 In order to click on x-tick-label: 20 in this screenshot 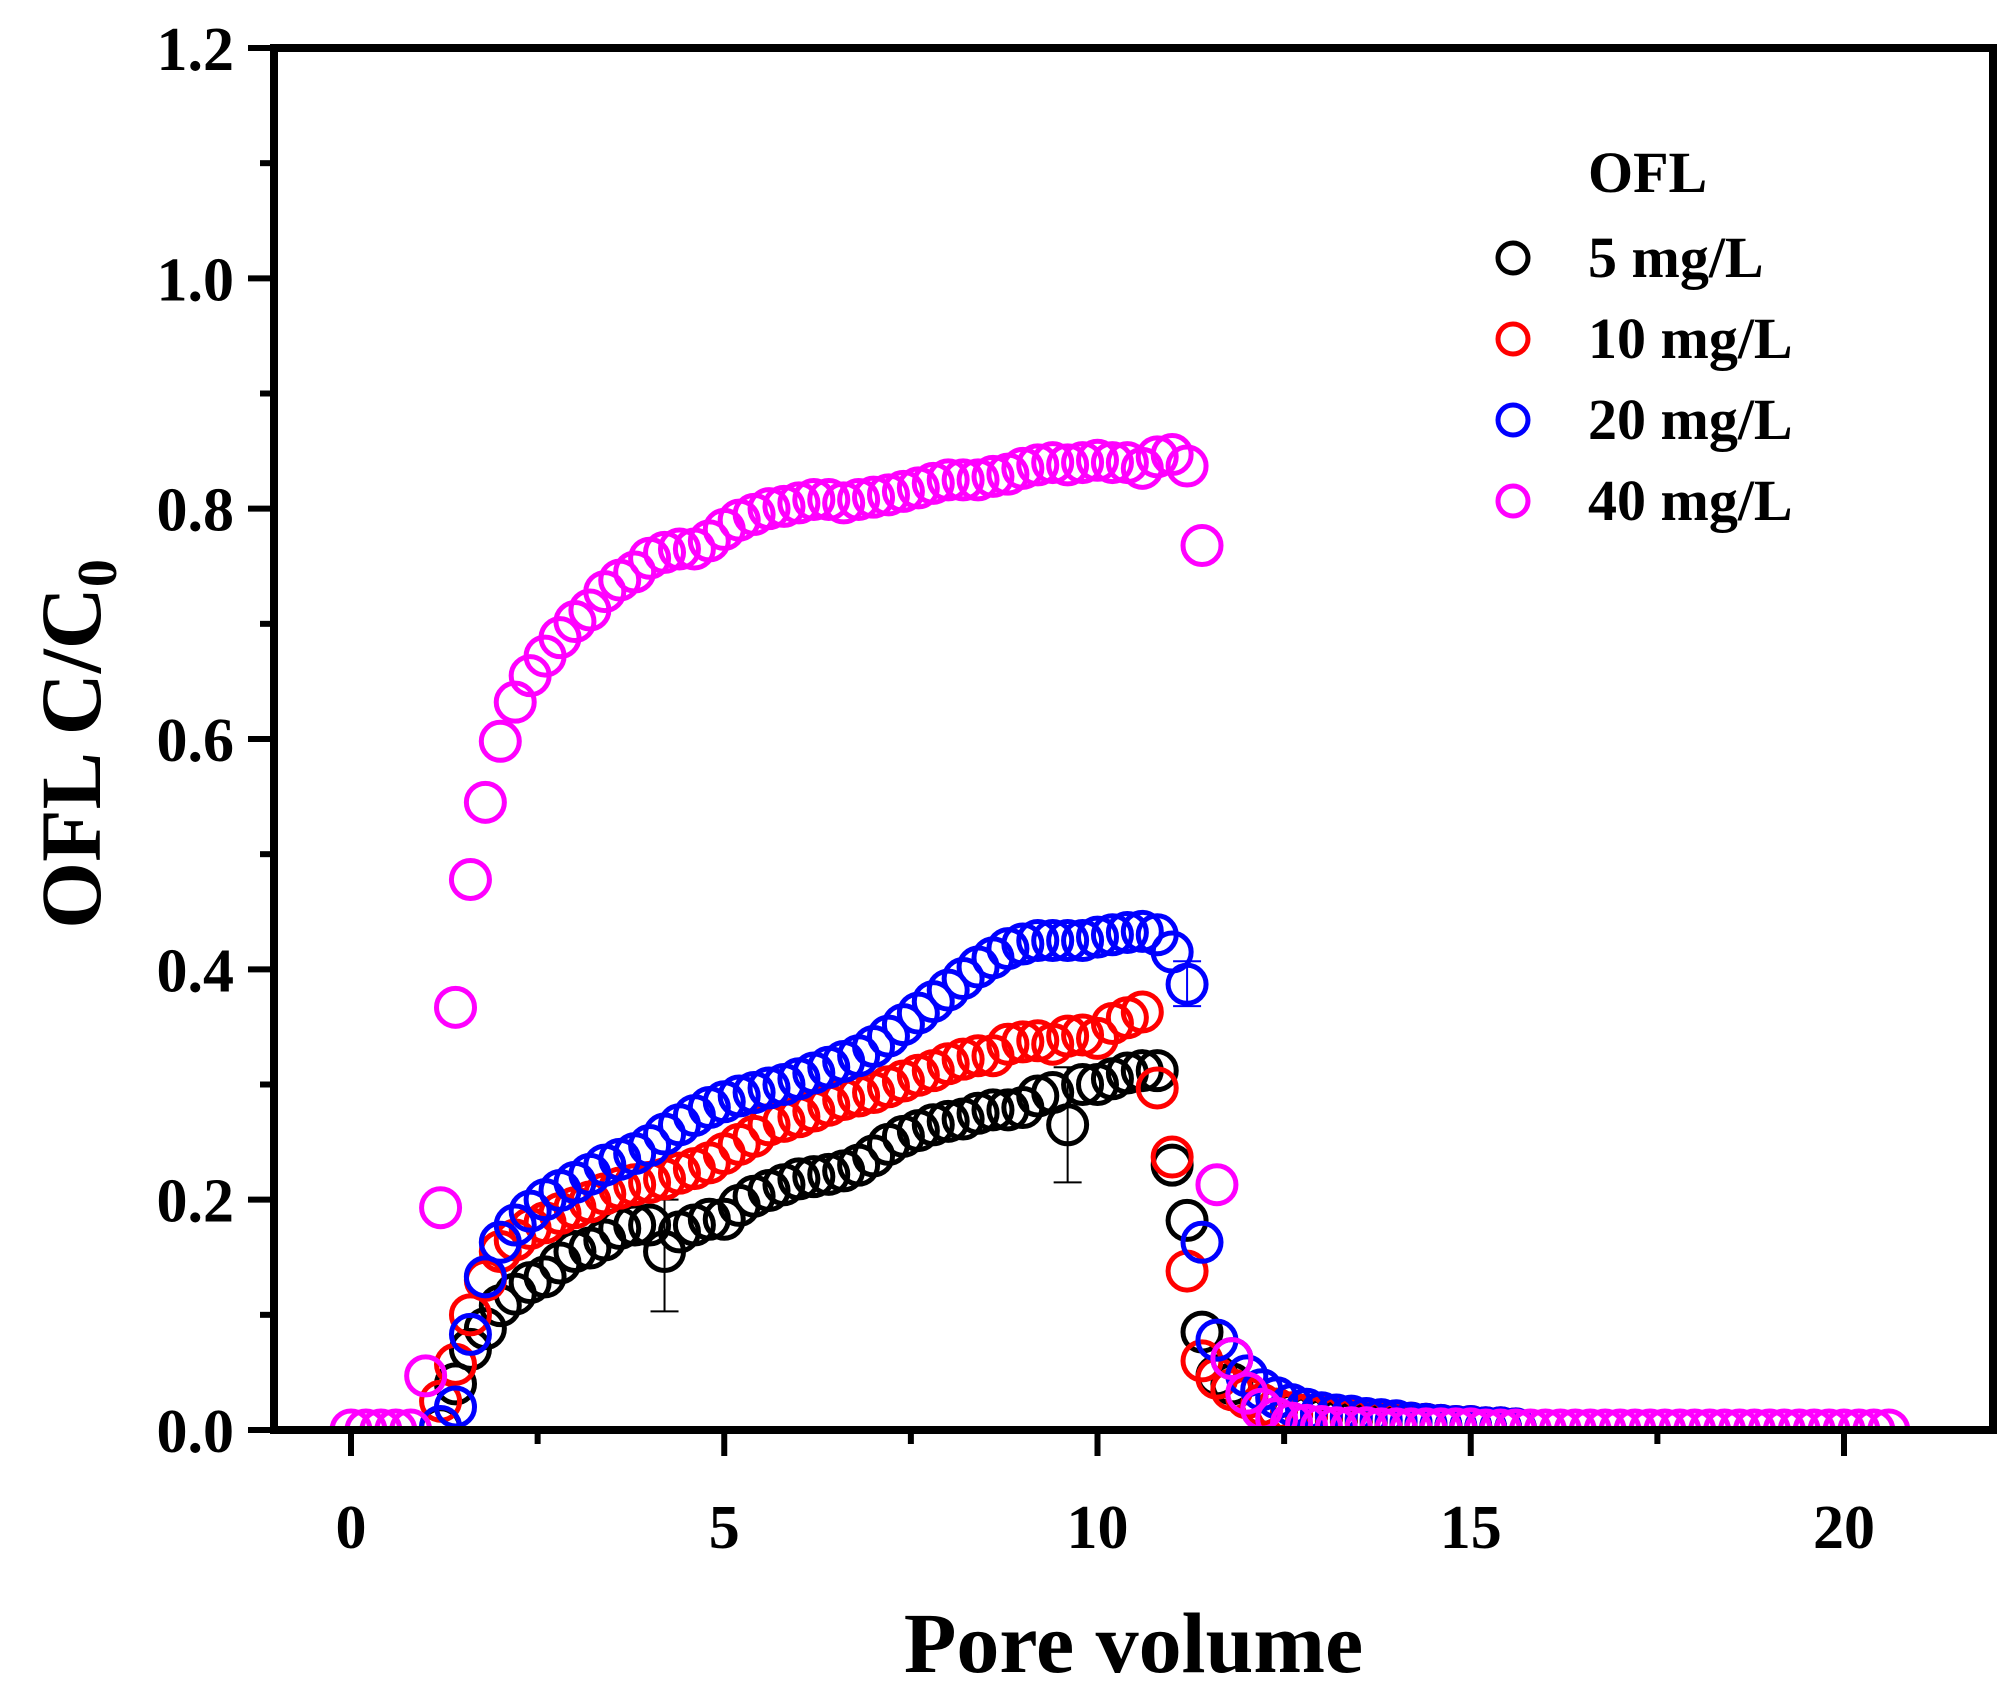, I will do `click(1844, 1528)`.